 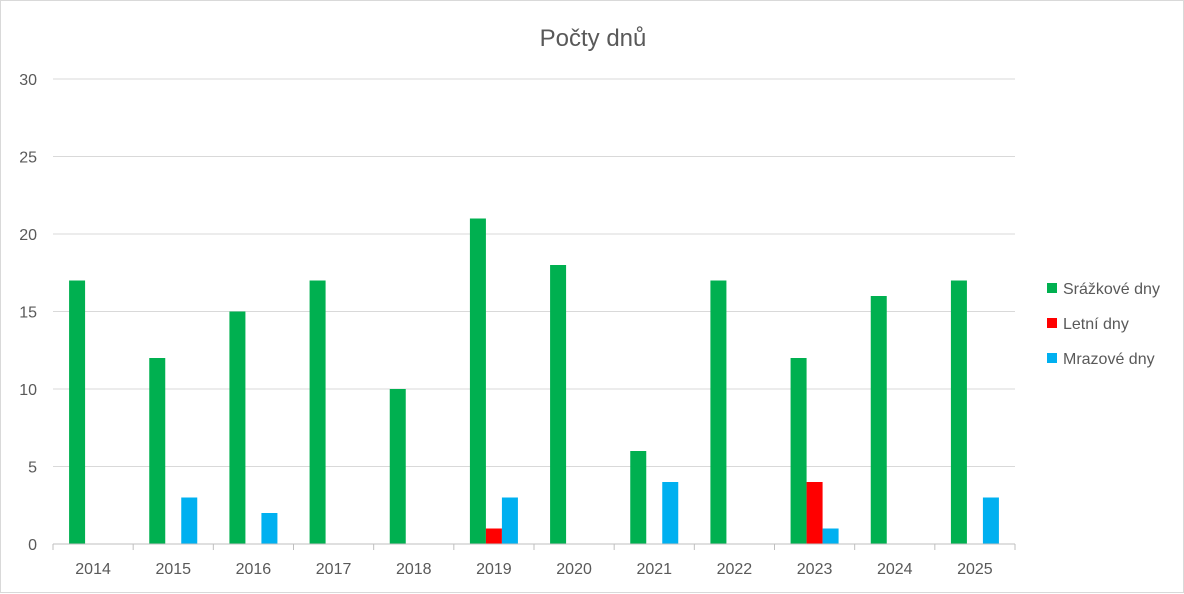 What do you see at coordinates (254, 569) in the screenshot?
I see `x-tick-label: 2016` at bounding box center [254, 569].